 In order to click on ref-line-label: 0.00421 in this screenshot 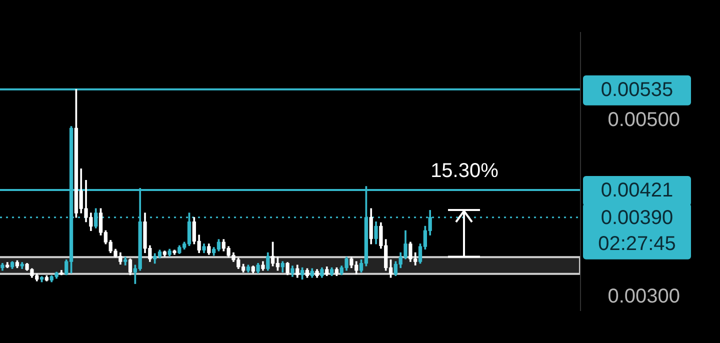, I will do `click(637, 191)`.